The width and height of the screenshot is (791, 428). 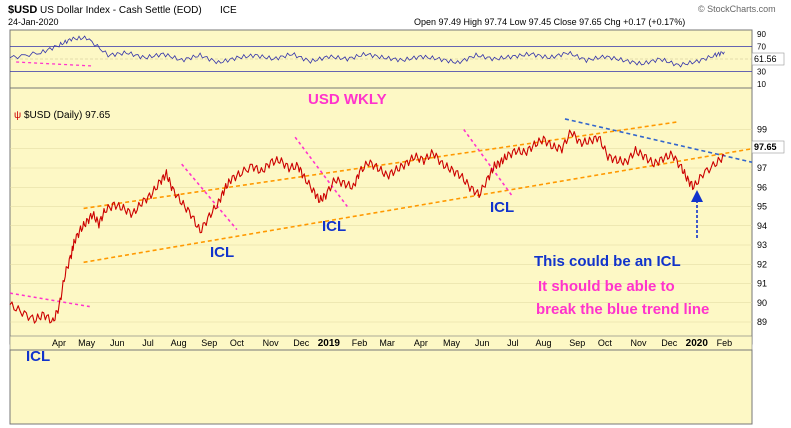 What do you see at coordinates (347, 99) in the screenshot?
I see `usd-wkly-annotation: USD WKLY` at bounding box center [347, 99].